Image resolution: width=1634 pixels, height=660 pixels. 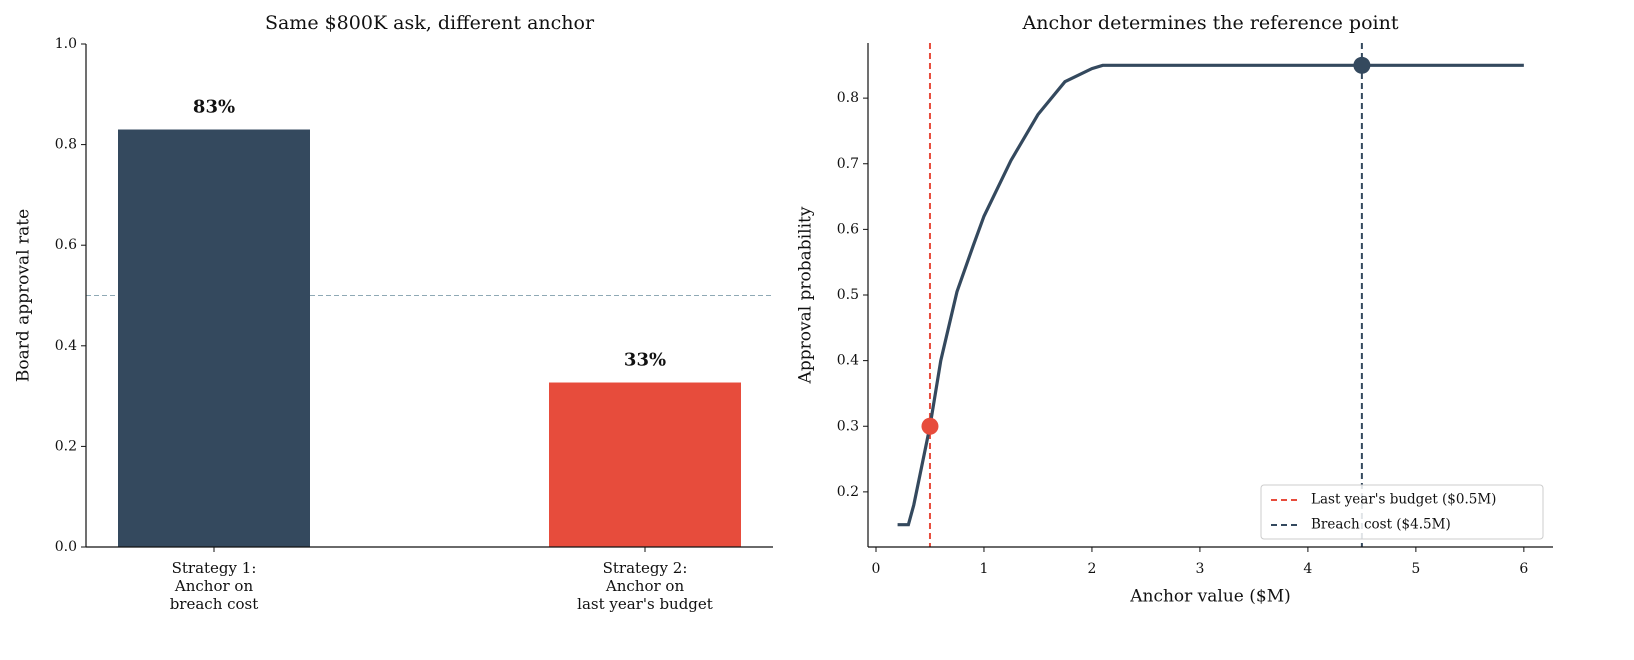 What do you see at coordinates (214, 586) in the screenshot?
I see `x-tick-label: Strategy 1: Anchor on breach cost` at bounding box center [214, 586].